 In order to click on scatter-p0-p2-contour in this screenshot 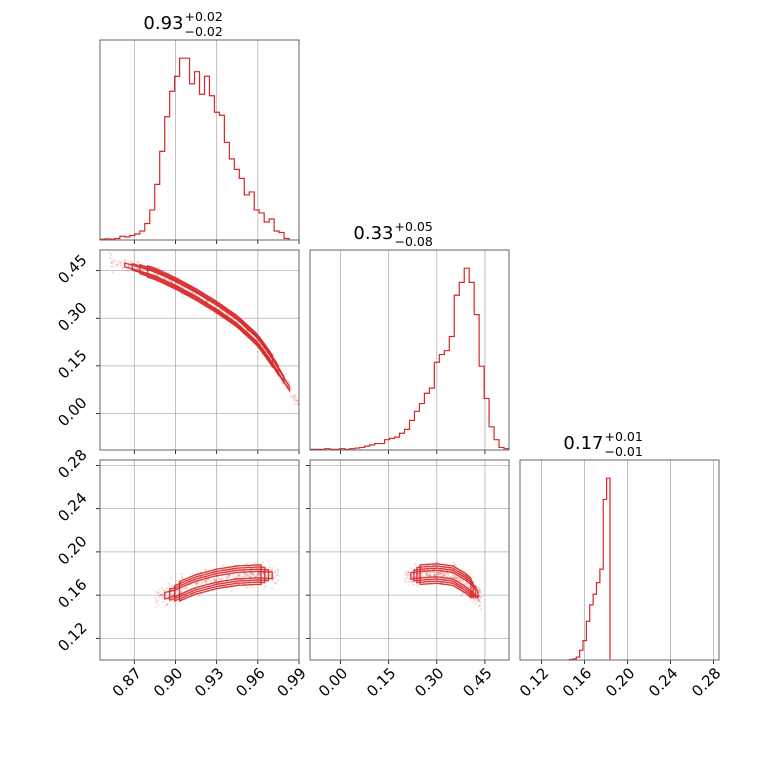, I will do `click(220, 583)`.